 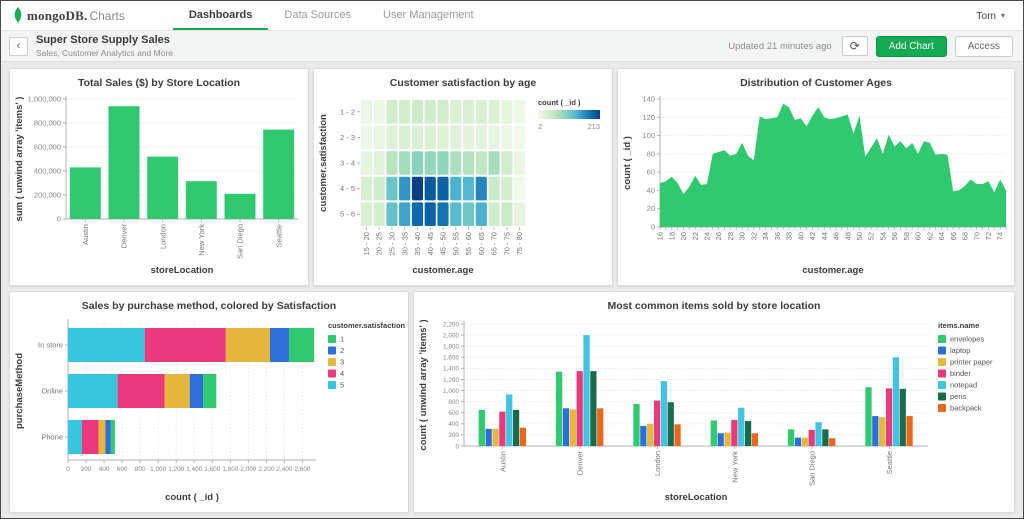 What do you see at coordinates (889, 462) in the screenshot?
I see `svg-text: Seattle` at bounding box center [889, 462].